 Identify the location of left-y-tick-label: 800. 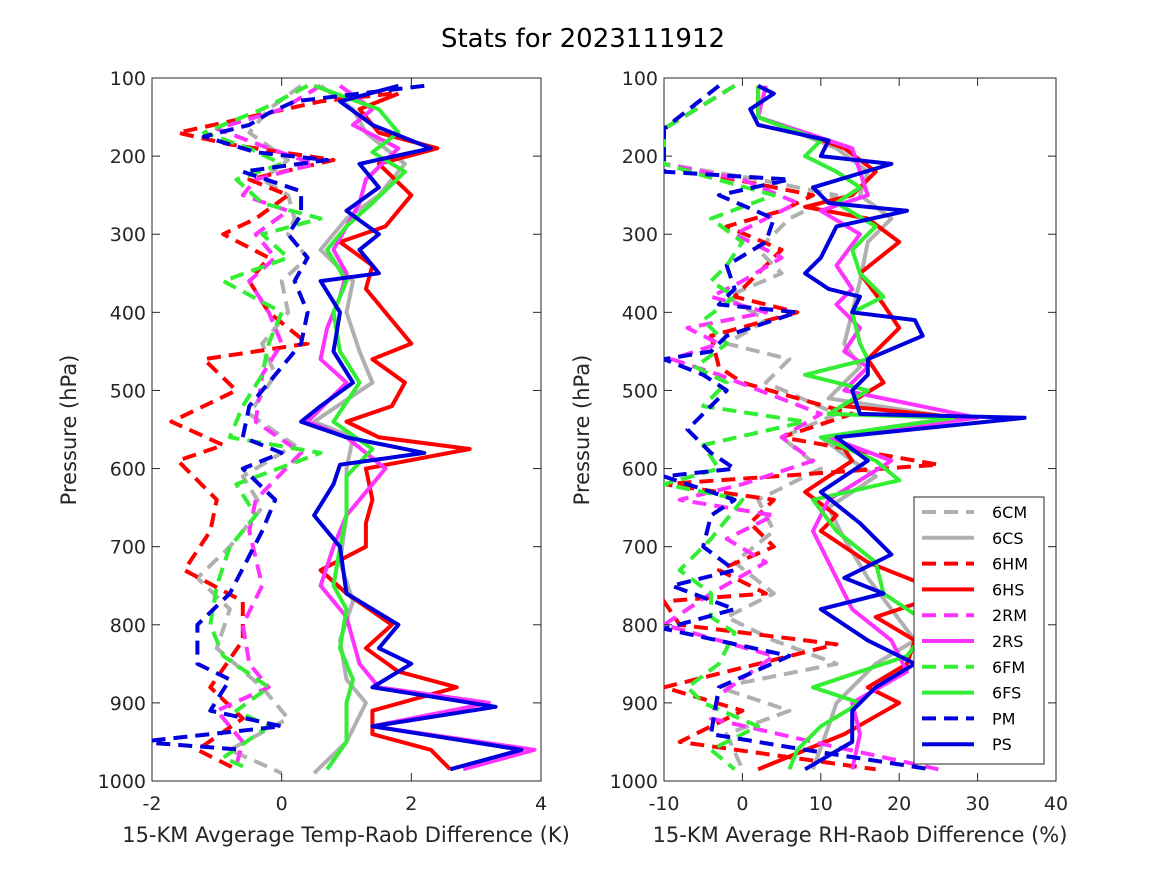
(128, 626).